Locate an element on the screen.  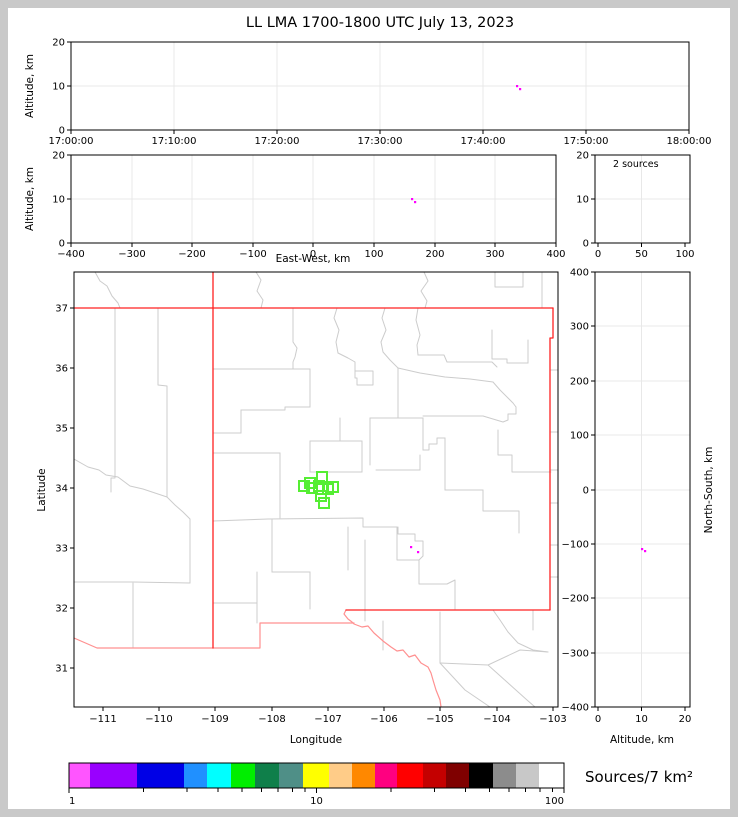
tick-label: 35 is located at coordinates (61, 429).